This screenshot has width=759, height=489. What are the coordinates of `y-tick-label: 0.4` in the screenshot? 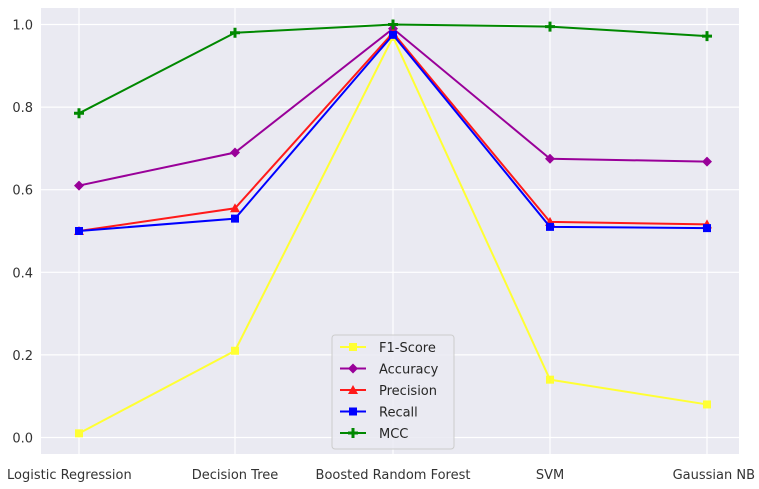 It's located at (22, 273).